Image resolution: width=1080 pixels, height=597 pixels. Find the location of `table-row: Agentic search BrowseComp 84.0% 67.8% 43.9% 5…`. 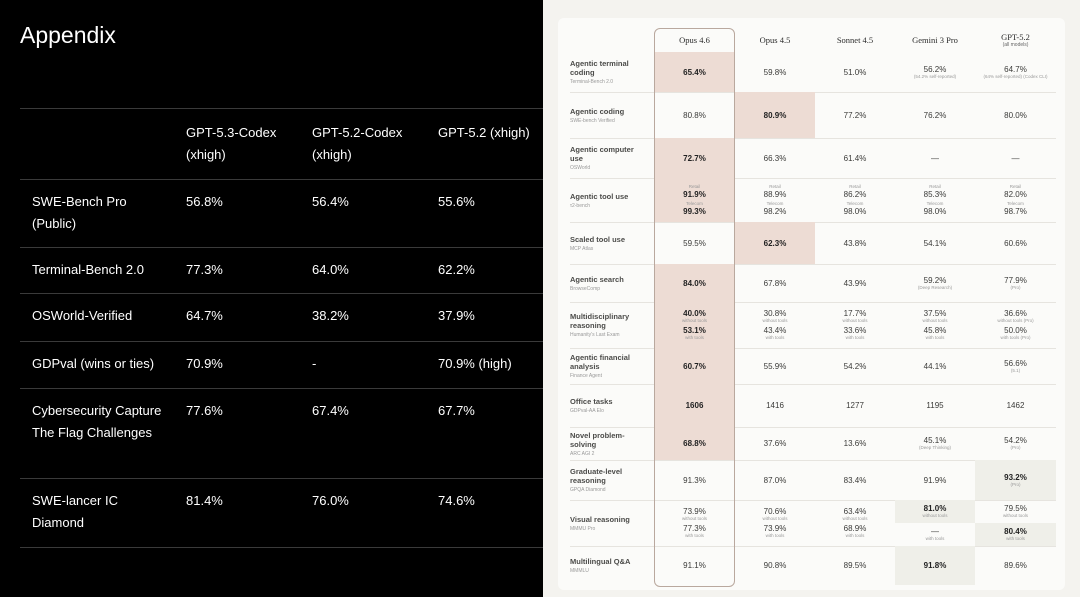

table-row: Agentic search BrowseComp 84.0% 67.8% 43.9% 5… is located at coordinates (813, 283).